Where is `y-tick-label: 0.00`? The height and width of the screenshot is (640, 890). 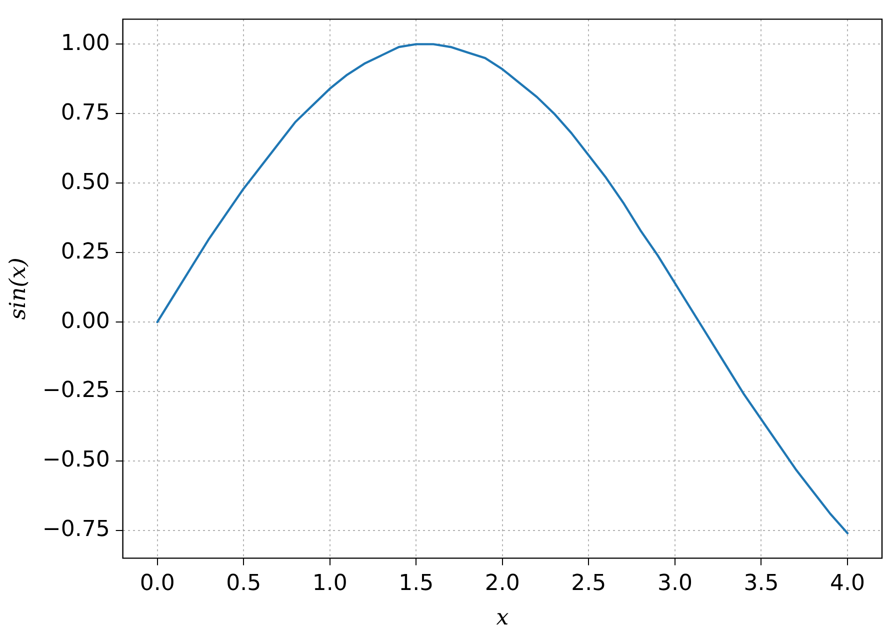 y-tick-label: 0.00 is located at coordinates (85, 321).